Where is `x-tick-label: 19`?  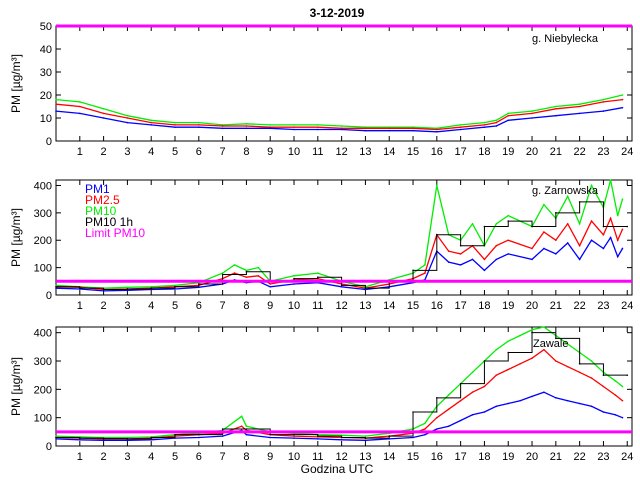
x-tick-label: 19 is located at coordinates (508, 457).